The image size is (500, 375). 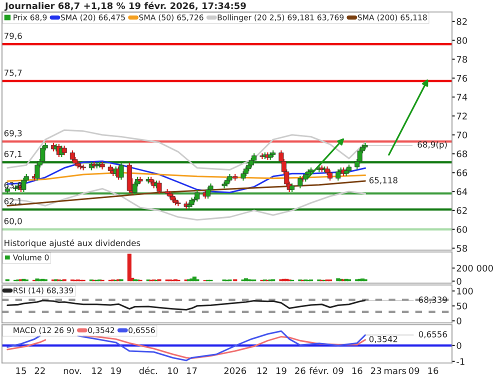 I want to click on x-tick-label: 23, so click(x=376, y=370).